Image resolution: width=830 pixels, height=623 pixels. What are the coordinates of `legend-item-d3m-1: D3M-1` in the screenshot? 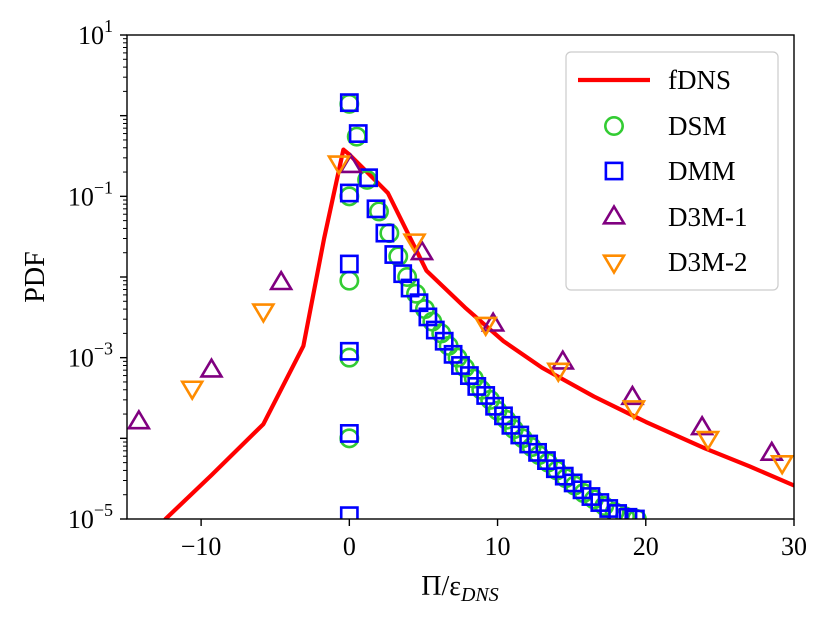 It's located at (674, 217).